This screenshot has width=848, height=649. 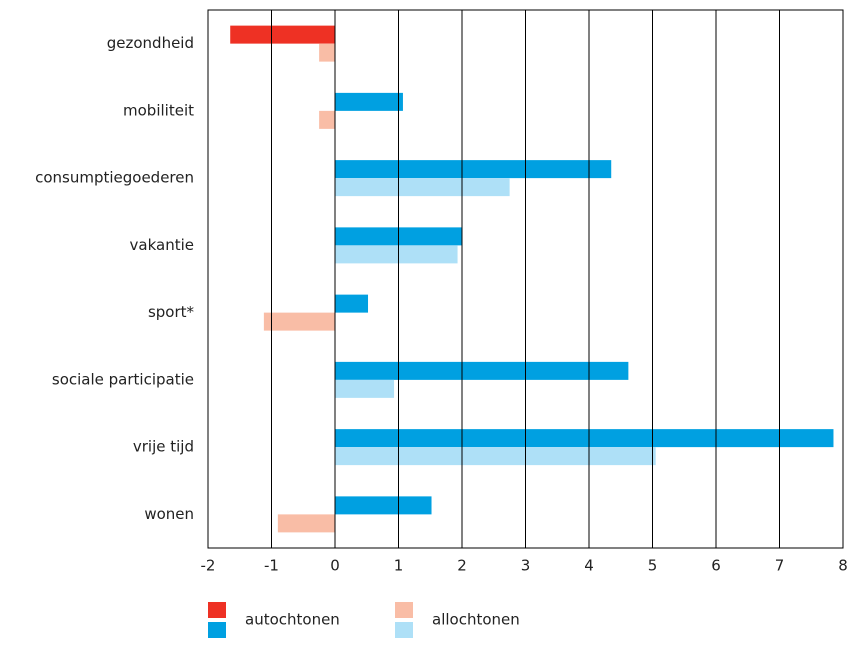 I want to click on y-tick-label: wonen, so click(x=169, y=514).